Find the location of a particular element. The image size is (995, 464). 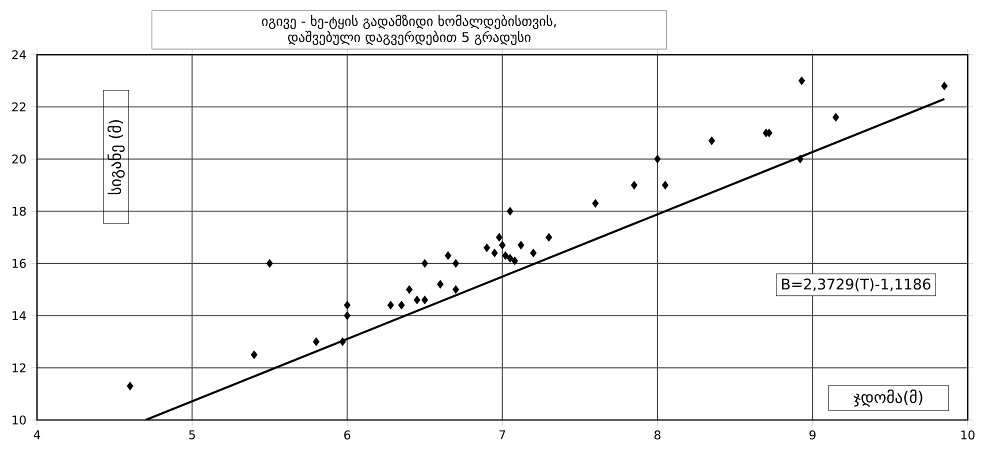

x-tick-label: 5 is located at coordinates (192, 435).